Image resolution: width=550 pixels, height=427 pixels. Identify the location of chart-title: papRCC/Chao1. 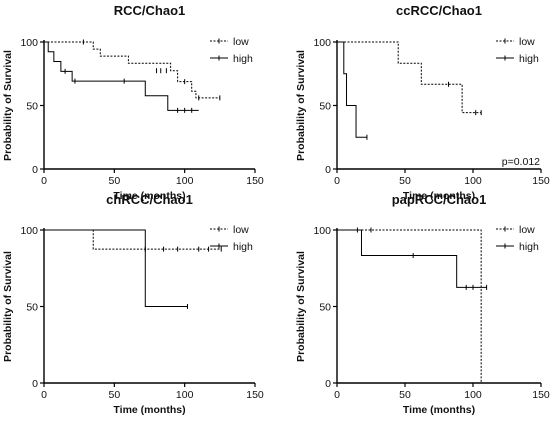
(439, 199).